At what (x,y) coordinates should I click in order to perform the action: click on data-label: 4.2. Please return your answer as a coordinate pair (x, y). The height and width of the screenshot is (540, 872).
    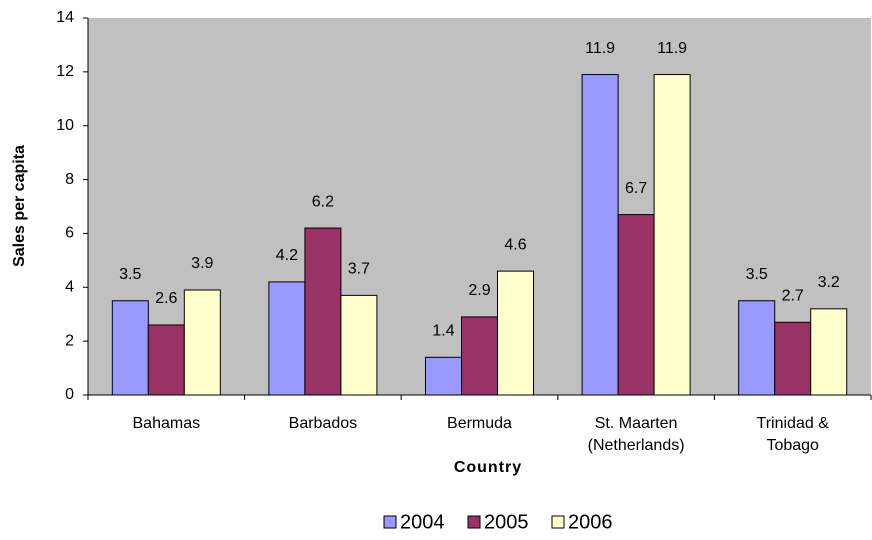
    Looking at the image, I should click on (287, 255).